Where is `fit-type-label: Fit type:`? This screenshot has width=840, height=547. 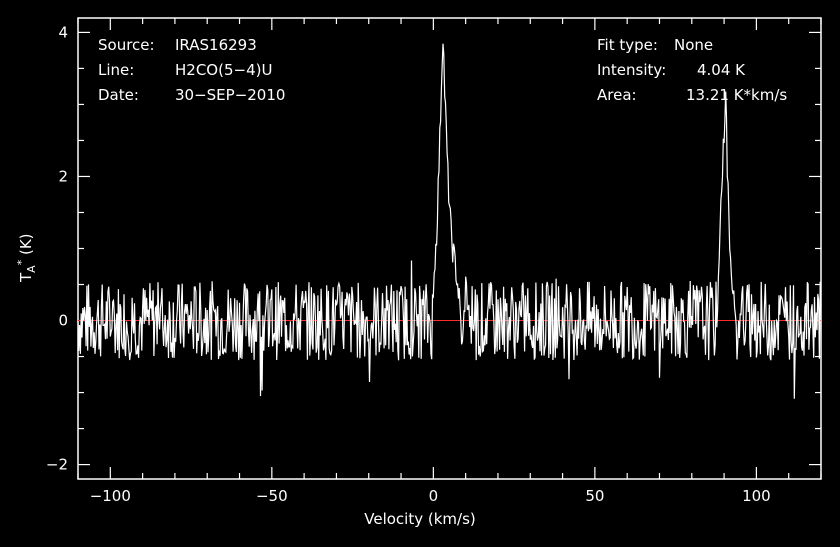 fit-type-label: Fit type: is located at coordinates (627, 45).